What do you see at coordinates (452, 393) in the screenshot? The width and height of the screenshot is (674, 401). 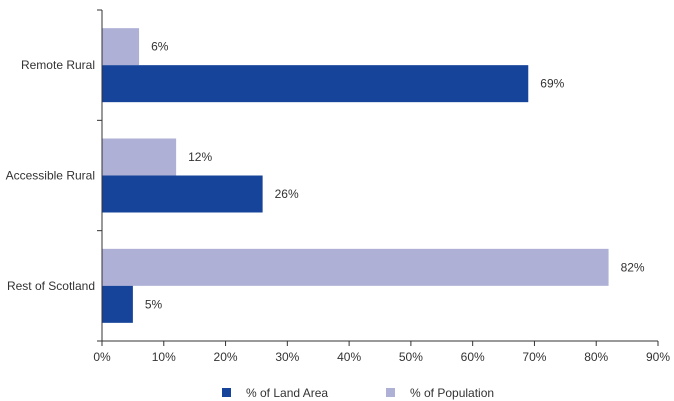 I see `legend-label: % of Population` at bounding box center [452, 393].